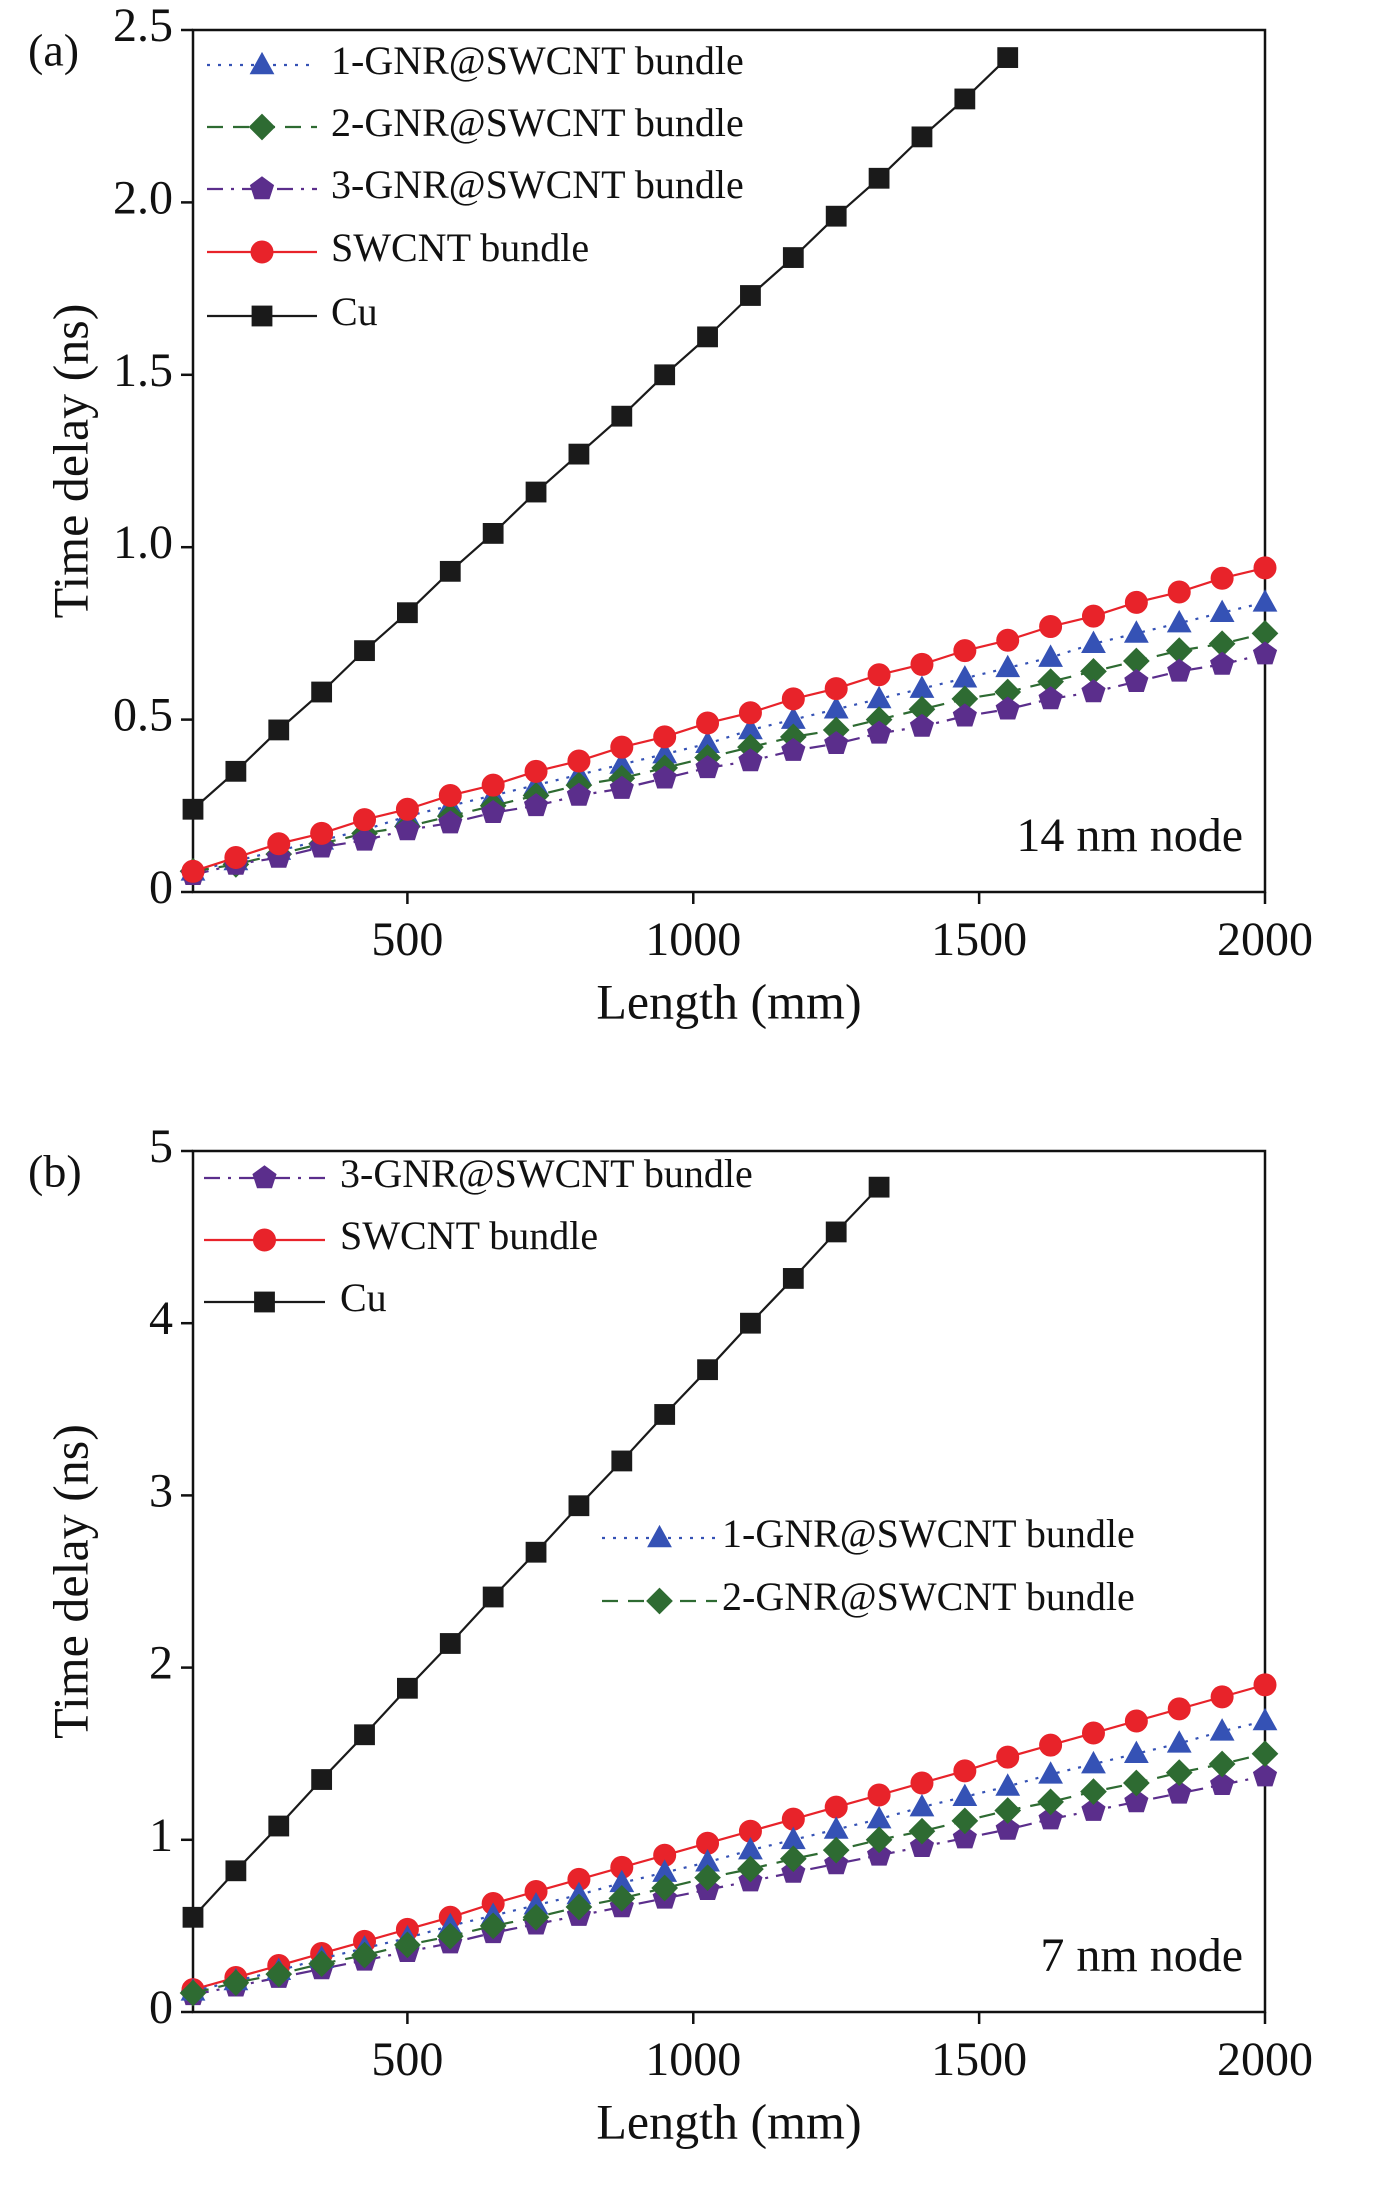 This screenshot has height=2185, width=1378. What do you see at coordinates (979, 939) in the screenshot?
I see `x-tick-label: 1500` at bounding box center [979, 939].